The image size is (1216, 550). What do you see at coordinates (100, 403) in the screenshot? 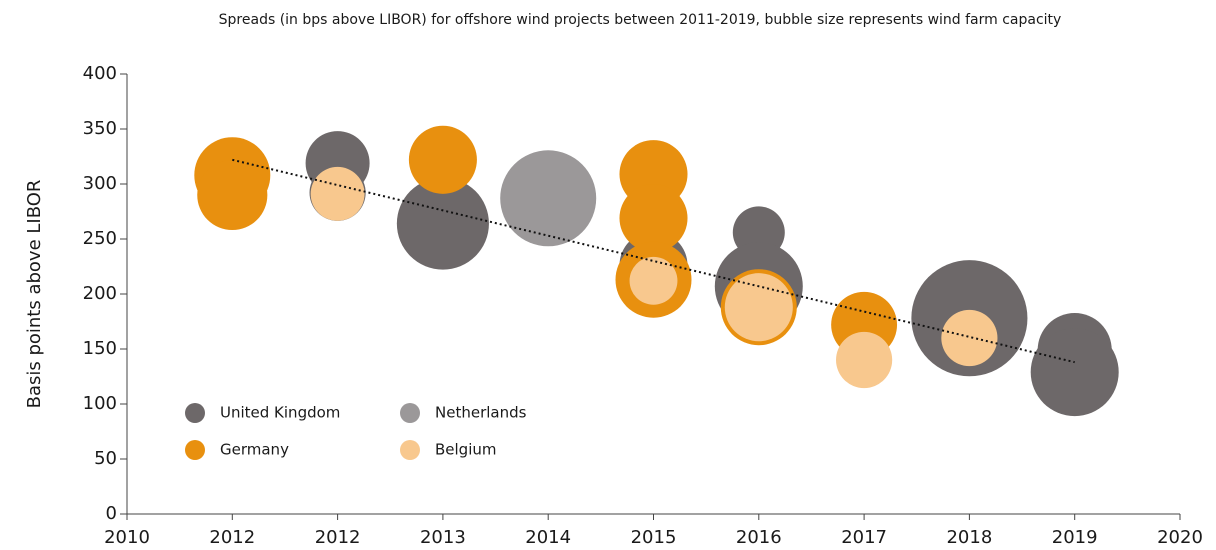
I see `y-tick-label: 100` at bounding box center [100, 403].